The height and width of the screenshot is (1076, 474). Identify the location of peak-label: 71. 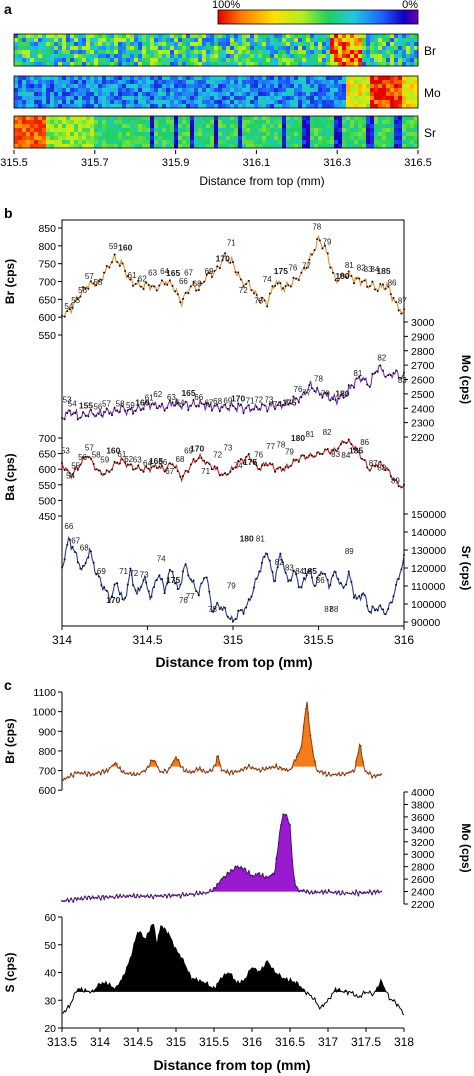
(205, 471).